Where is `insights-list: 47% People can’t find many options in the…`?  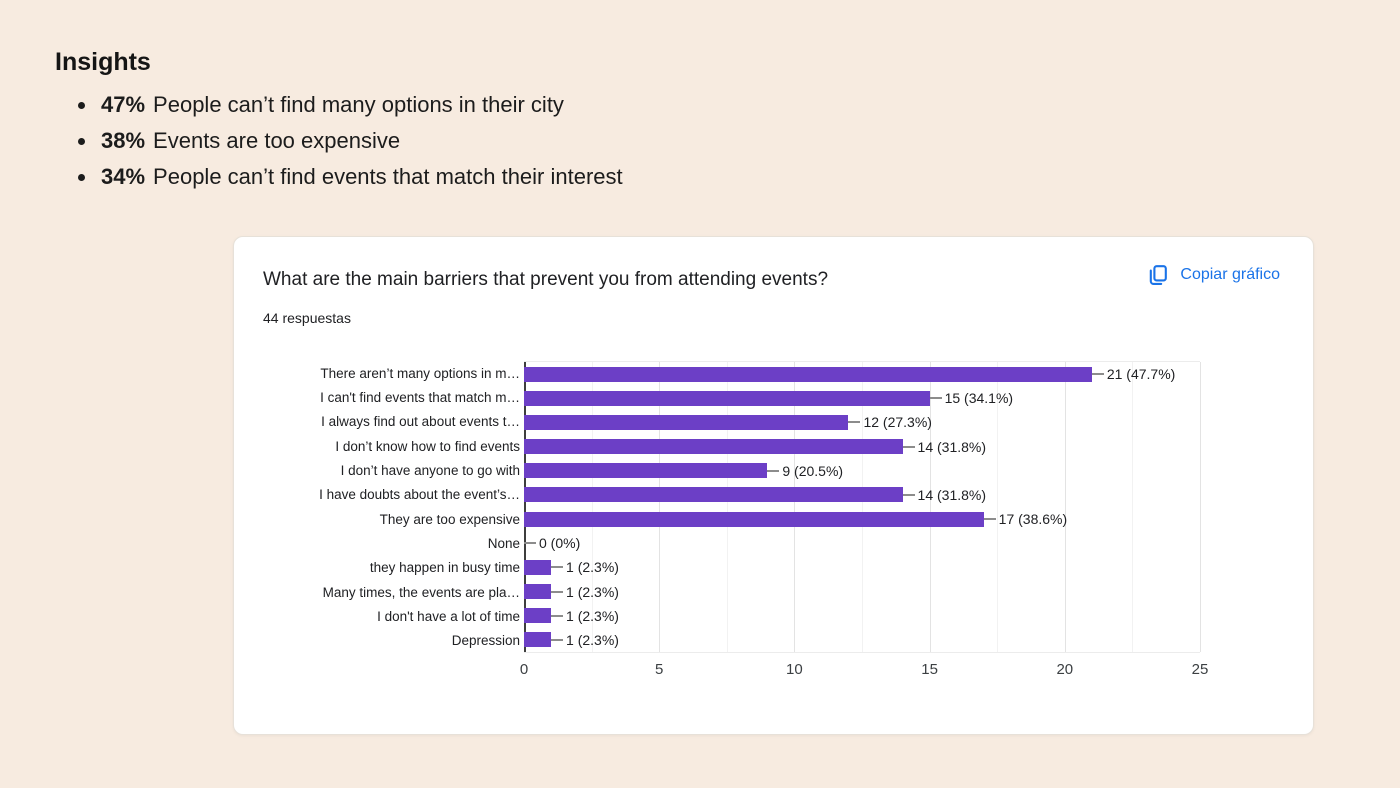
insights-list: 47% People can’t find many options in the… is located at coordinates (339, 141).